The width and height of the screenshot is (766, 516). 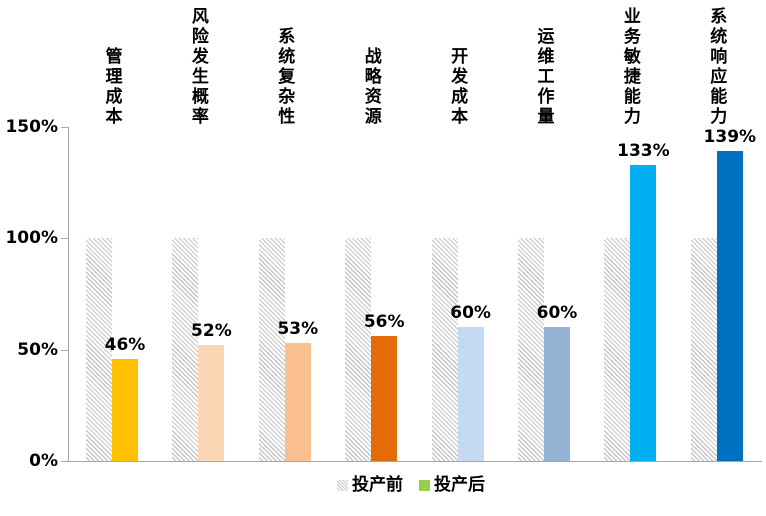 I want to click on y-tick-label: 150%, so click(x=31, y=127).